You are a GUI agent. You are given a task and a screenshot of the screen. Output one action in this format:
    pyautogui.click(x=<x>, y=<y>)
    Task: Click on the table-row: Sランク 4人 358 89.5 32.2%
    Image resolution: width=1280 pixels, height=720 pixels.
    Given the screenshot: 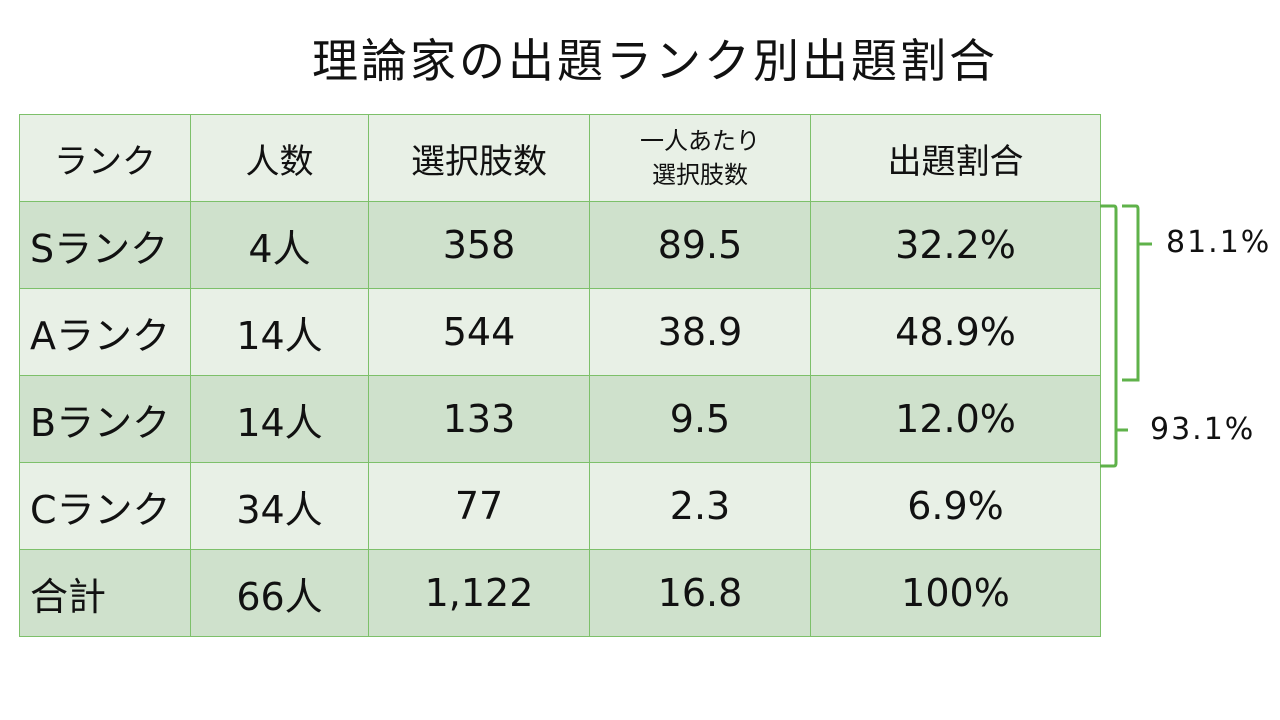 What is the action you would take?
    pyautogui.click(x=560, y=245)
    